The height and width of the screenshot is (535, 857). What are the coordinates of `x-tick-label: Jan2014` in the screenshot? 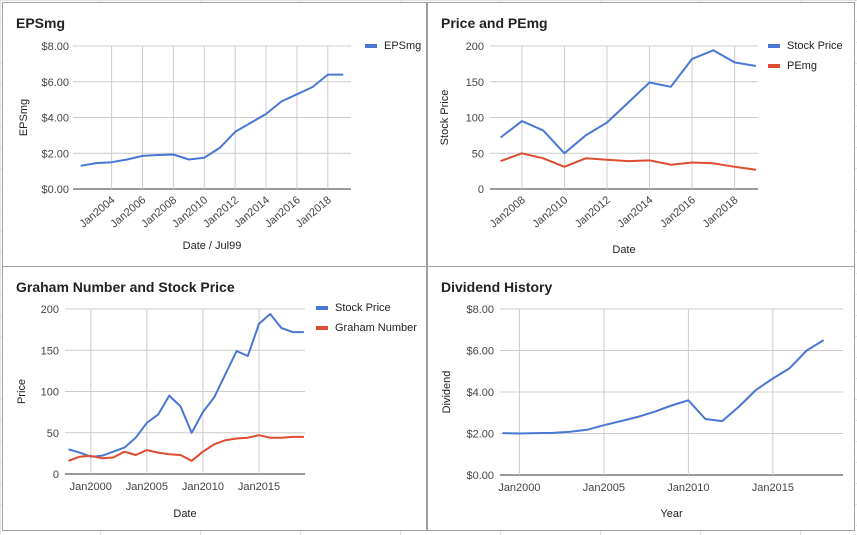 It's located at (635, 212).